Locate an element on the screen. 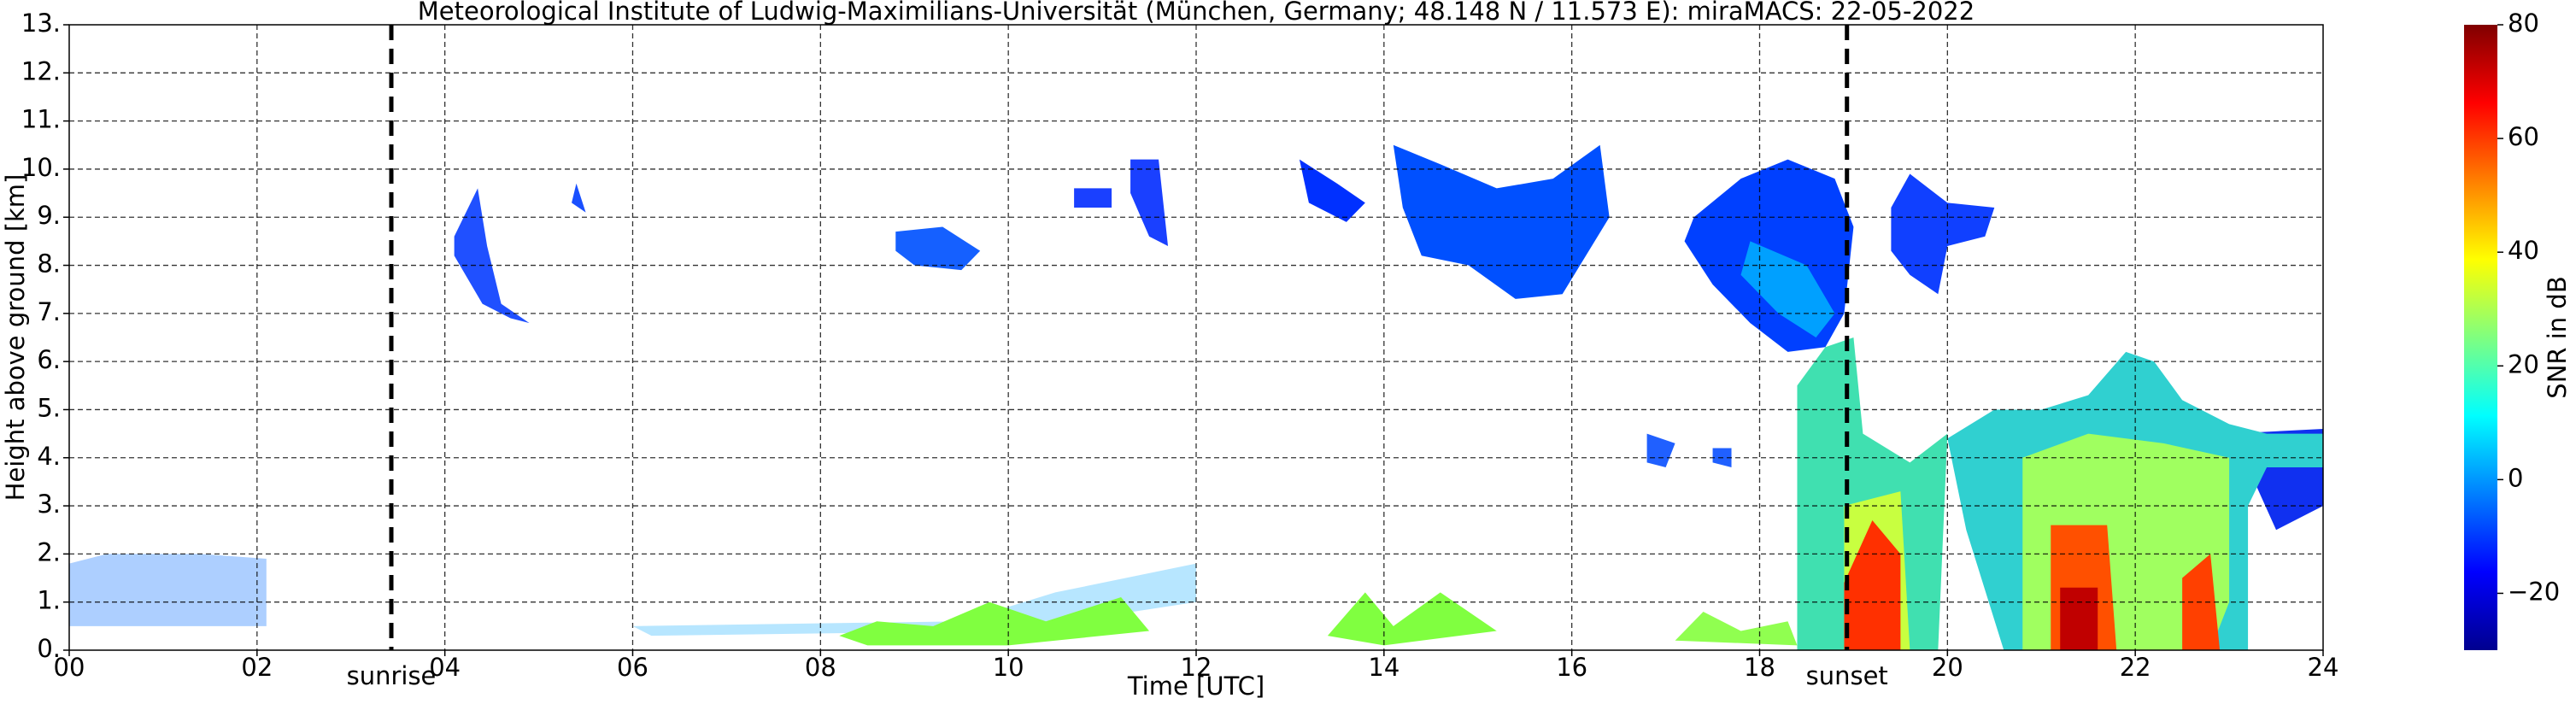 The height and width of the screenshot is (704, 2576). y-tick-label: 3. is located at coordinates (49, 504).